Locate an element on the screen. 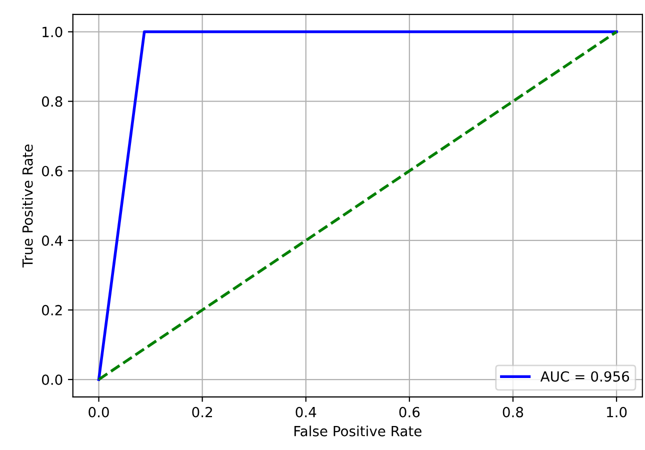 The height and width of the screenshot is (450, 645). y-tick-label: 0.2 is located at coordinates (52, 310).